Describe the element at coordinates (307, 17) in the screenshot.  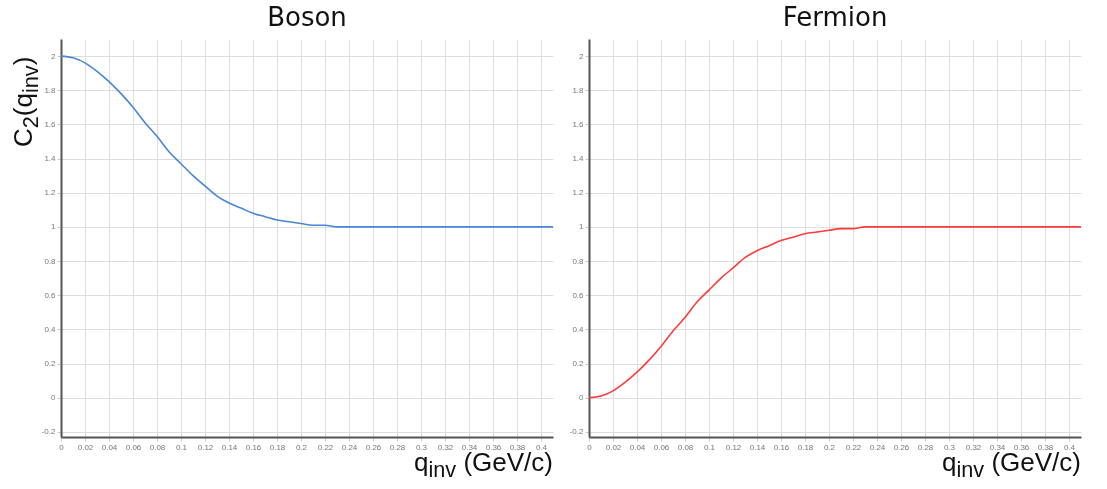
I see `chart-title: Boson` at that location.